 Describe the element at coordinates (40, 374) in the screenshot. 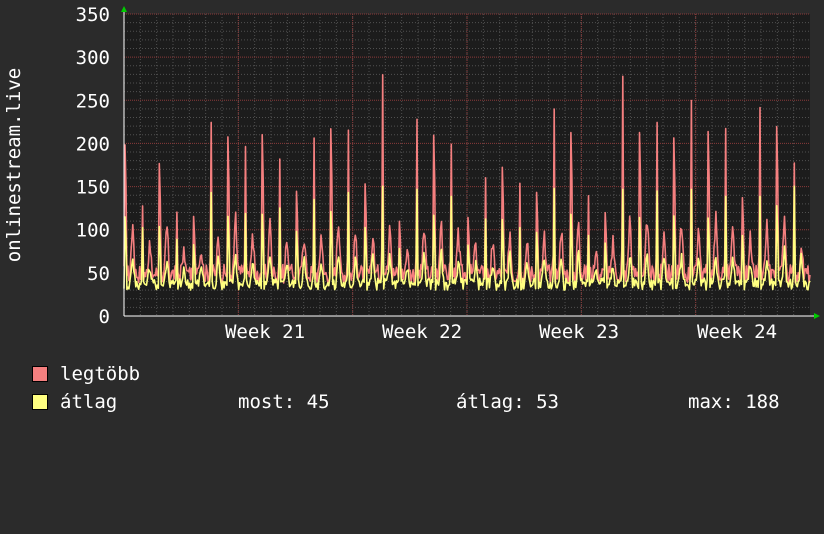

I see `legend-swatch-max` at that location.